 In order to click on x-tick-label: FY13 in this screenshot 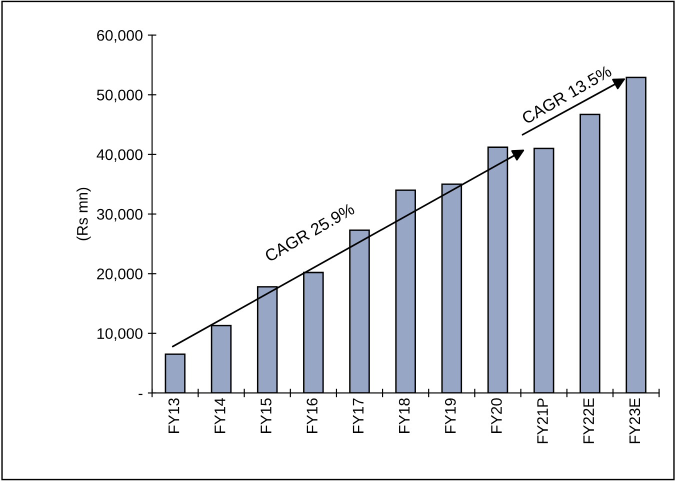, I will do `click(174, 415)`.